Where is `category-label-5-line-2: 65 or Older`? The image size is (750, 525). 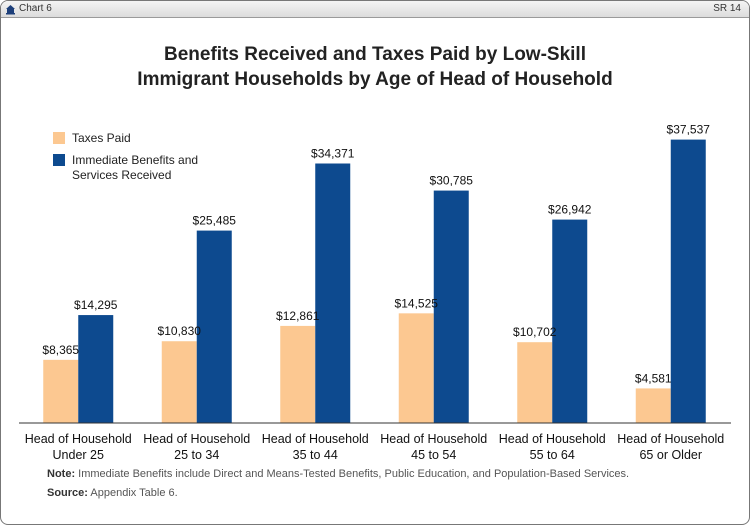
category-label-5-line-2: 65 or Older is located at coordinates (670, 455).